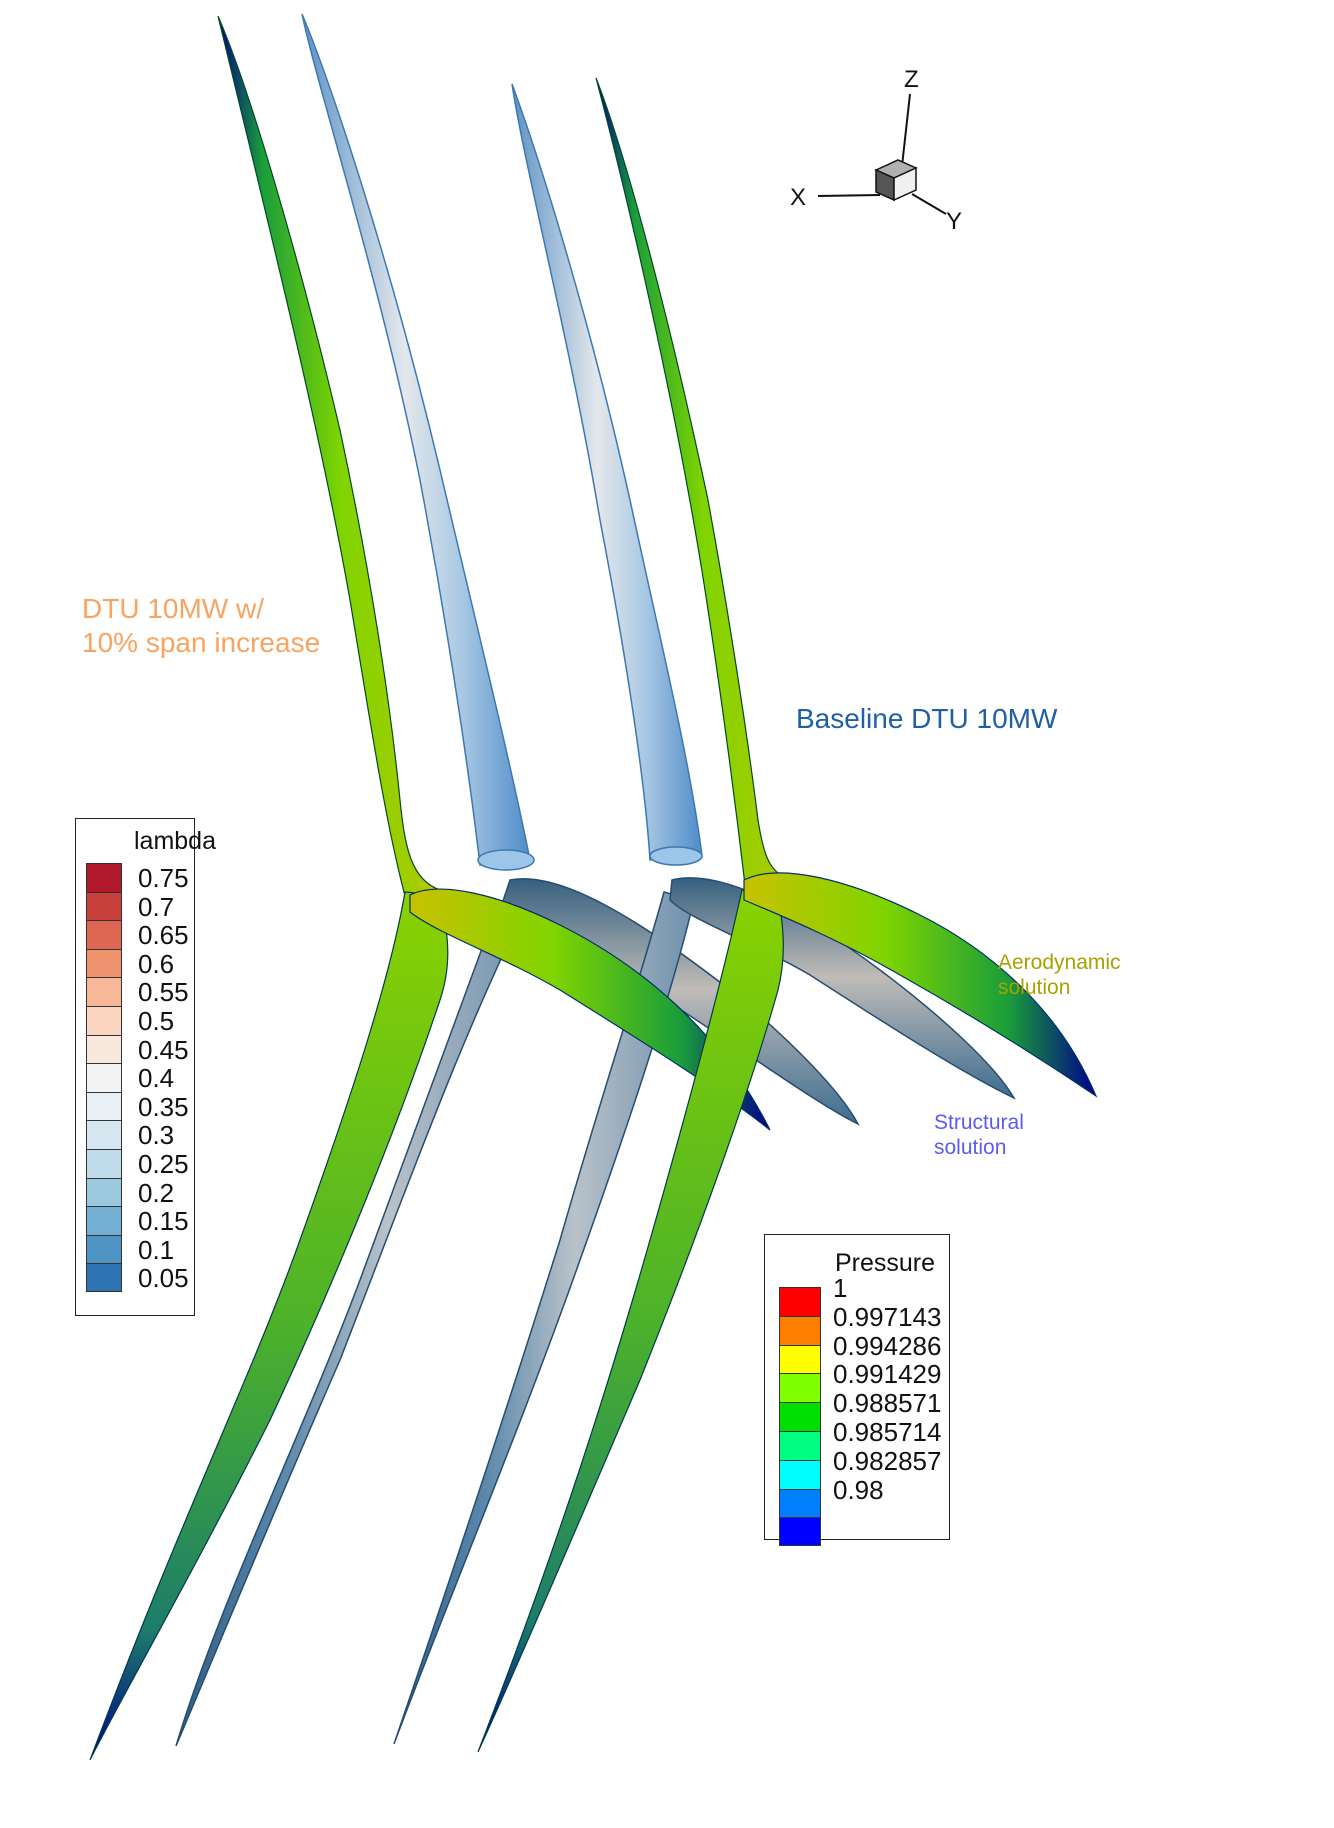  What do you see at coordinates (201, 642) in the screenshot?
I see `modified-rotor-label-line2: 10% span increase` at bounding box center [201, 642].